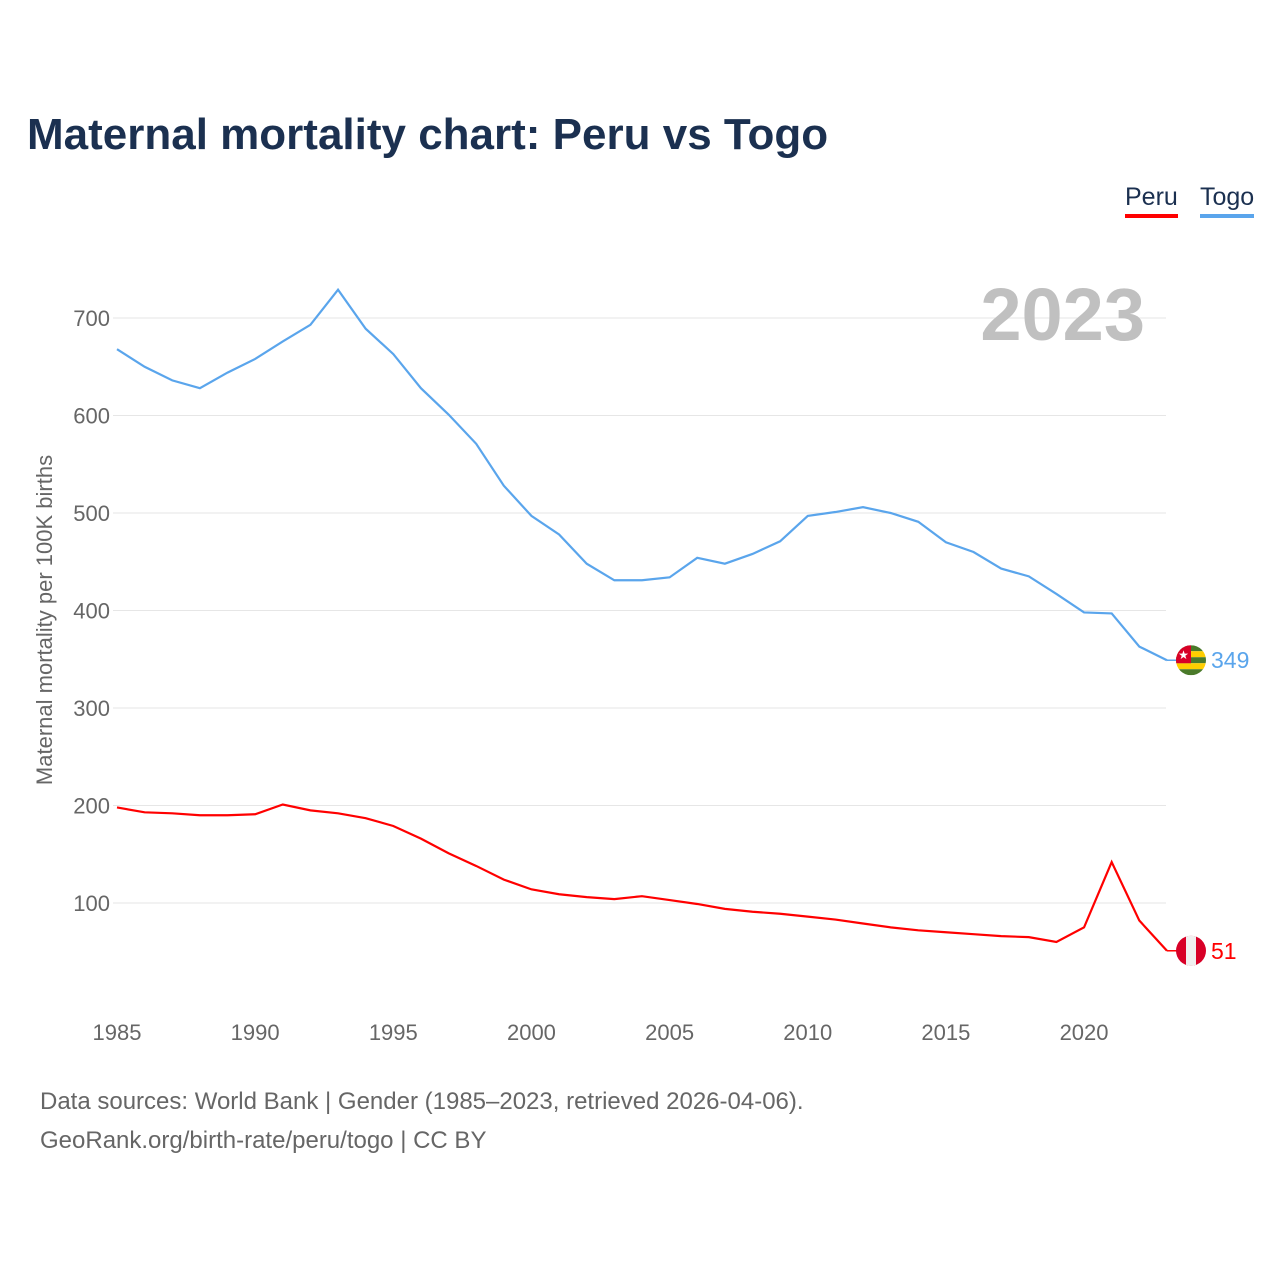 The height and width of the screenshot is (1280, 1280). What do you see at coordinates (91, 416) in the screenshot?
I see `y-tick-label: 600` at bounding box center [91, 416].